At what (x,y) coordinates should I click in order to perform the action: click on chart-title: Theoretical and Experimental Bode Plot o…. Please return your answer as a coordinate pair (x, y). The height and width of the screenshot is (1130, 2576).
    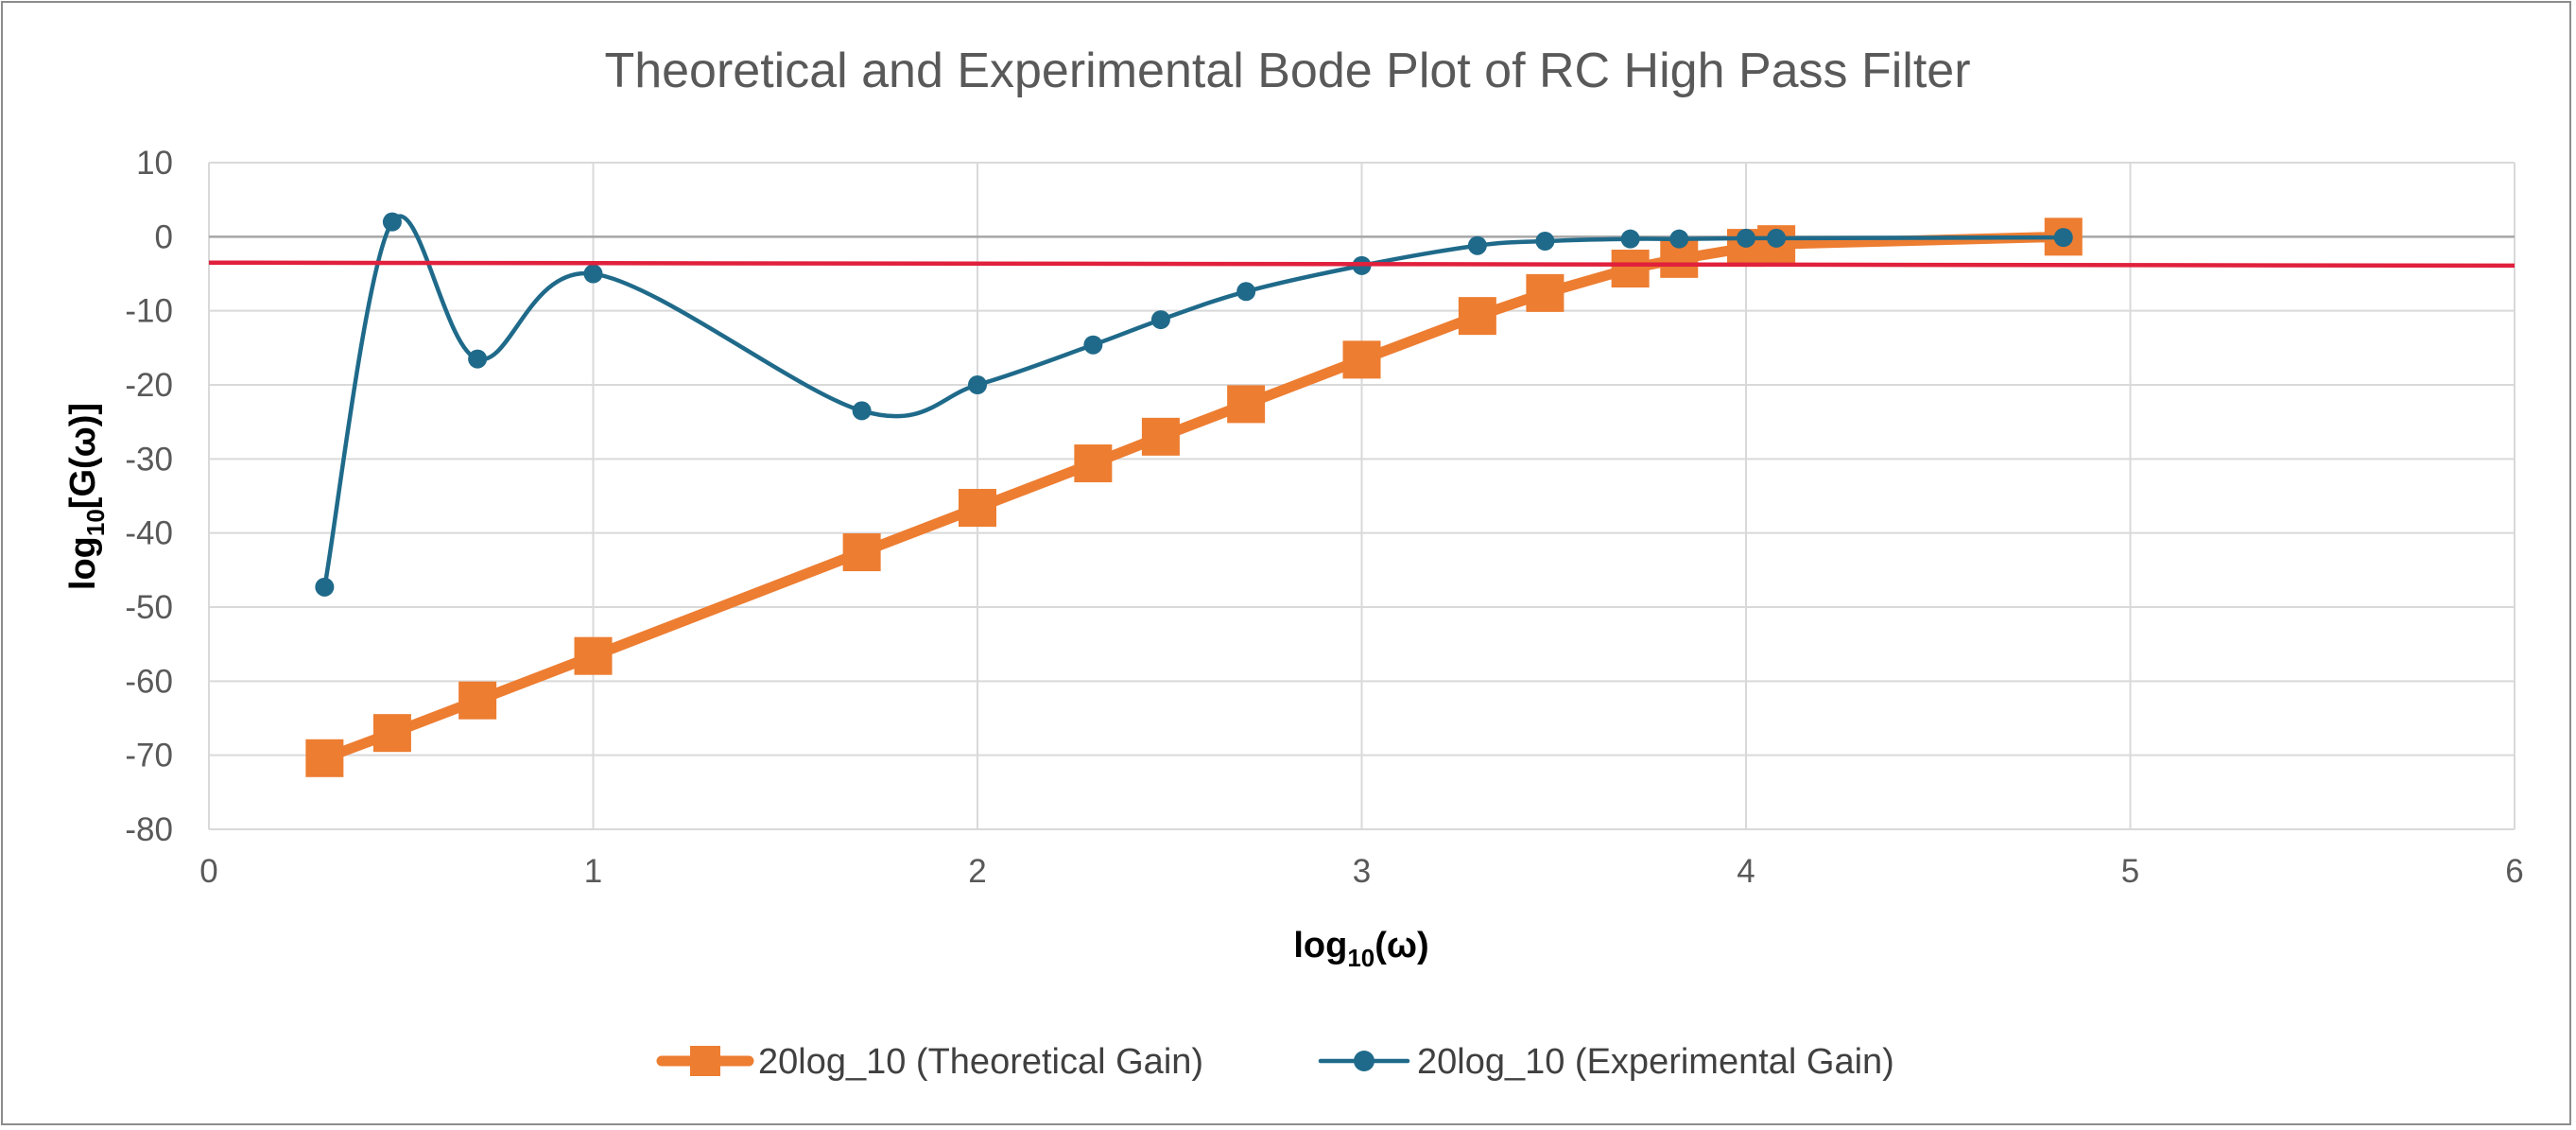
    Looking at the image, I should click on (1287, 70).